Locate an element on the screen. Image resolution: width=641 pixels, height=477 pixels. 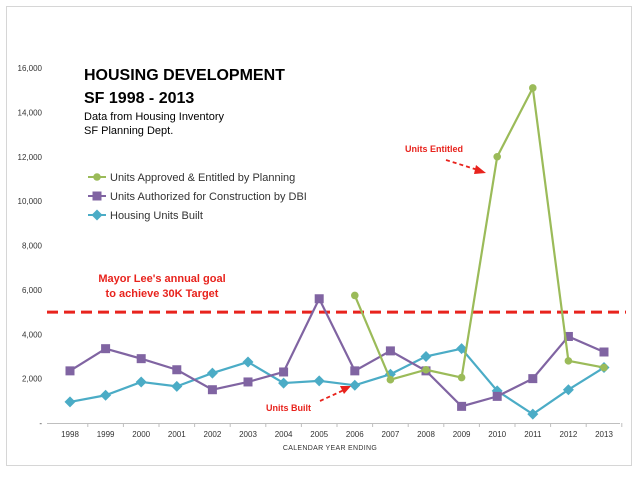
target-label-line-1: Mayor Lee's annual goal is located at coordinates (161, 279).